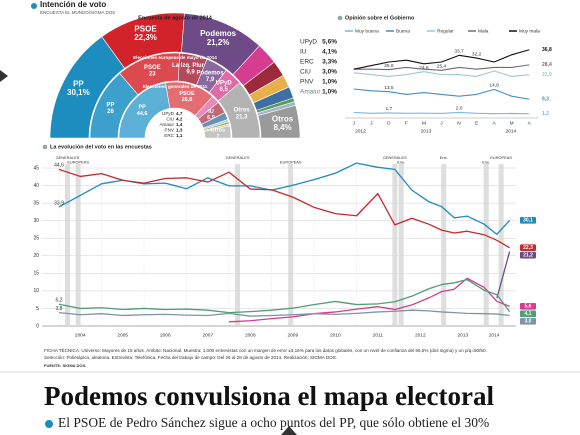  Describe the element at coordinates (224, 90) in the screenshot. I see `segment-value: 6,5` at that location.